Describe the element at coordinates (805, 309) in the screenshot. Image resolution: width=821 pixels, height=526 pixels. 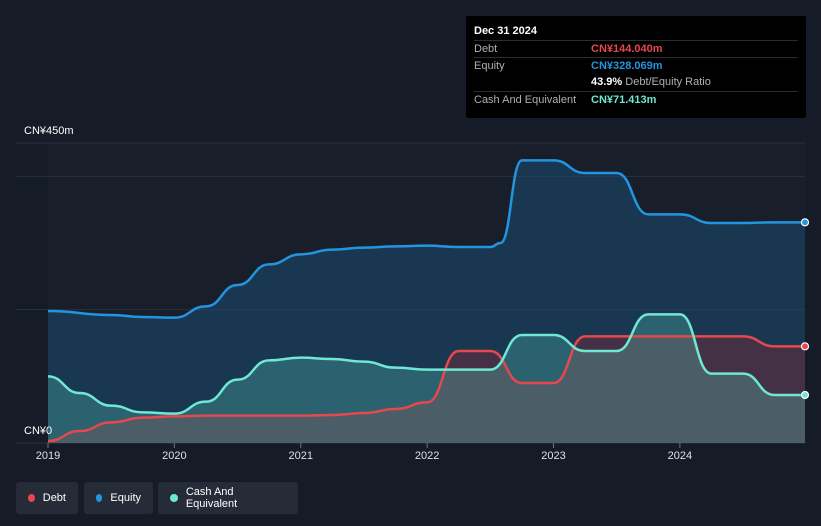
I see `end-markers` at that location.